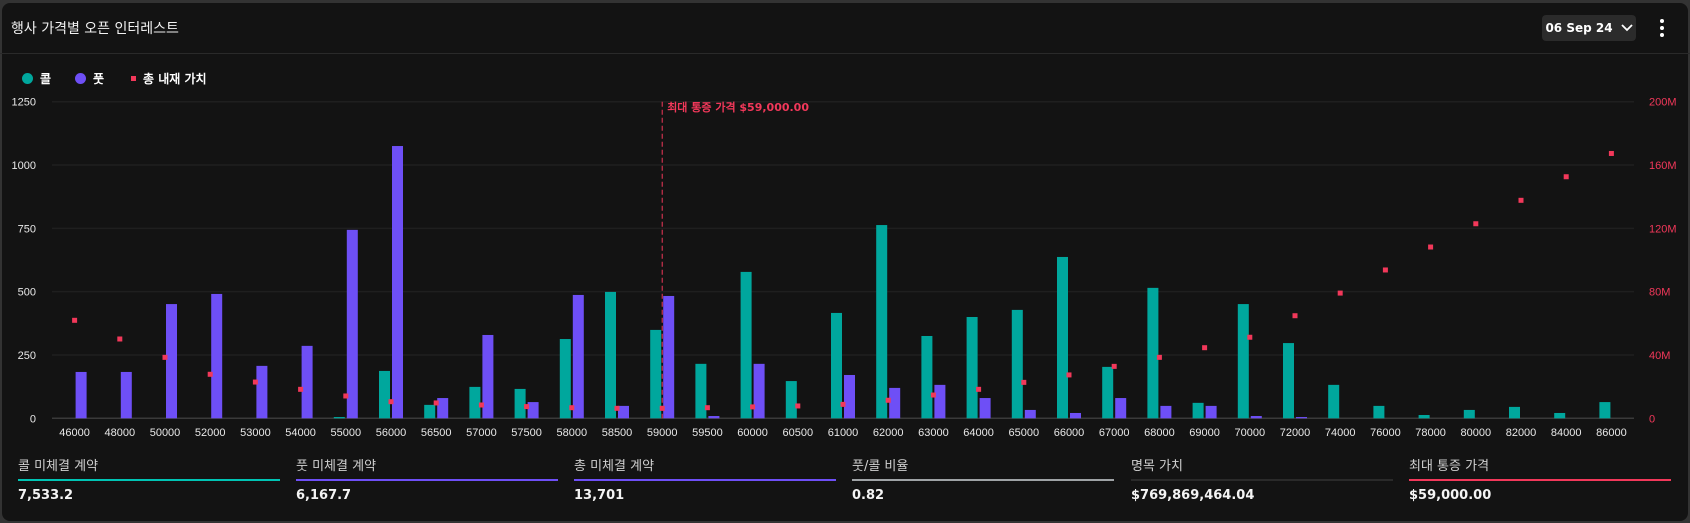  I want to click on legend-call-swatch, so click(27, 78).